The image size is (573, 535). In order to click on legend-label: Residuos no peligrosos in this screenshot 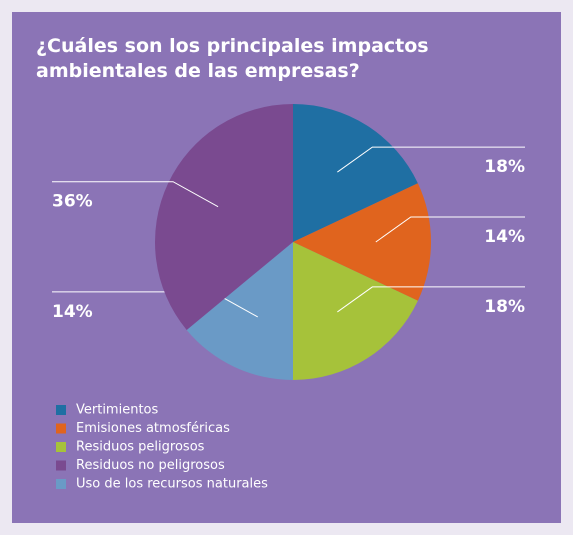, I will do `click(150, 465)`.